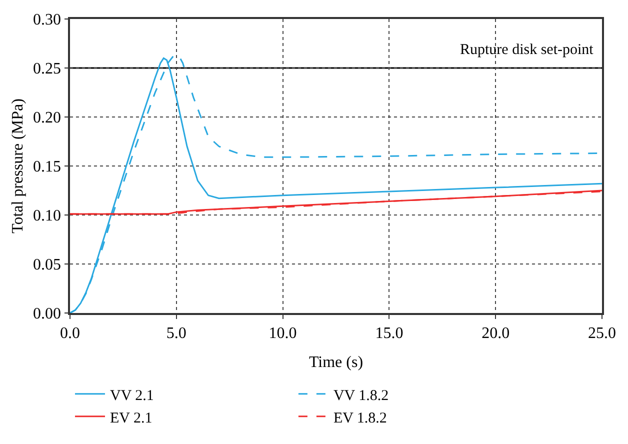 Image resolution: width=628 pixels, height=444 pixels. What do you see at coordinates (176, 333) in the screenshot?
I see `x-tick-label: 5.0` at bounding box center [176, 333].